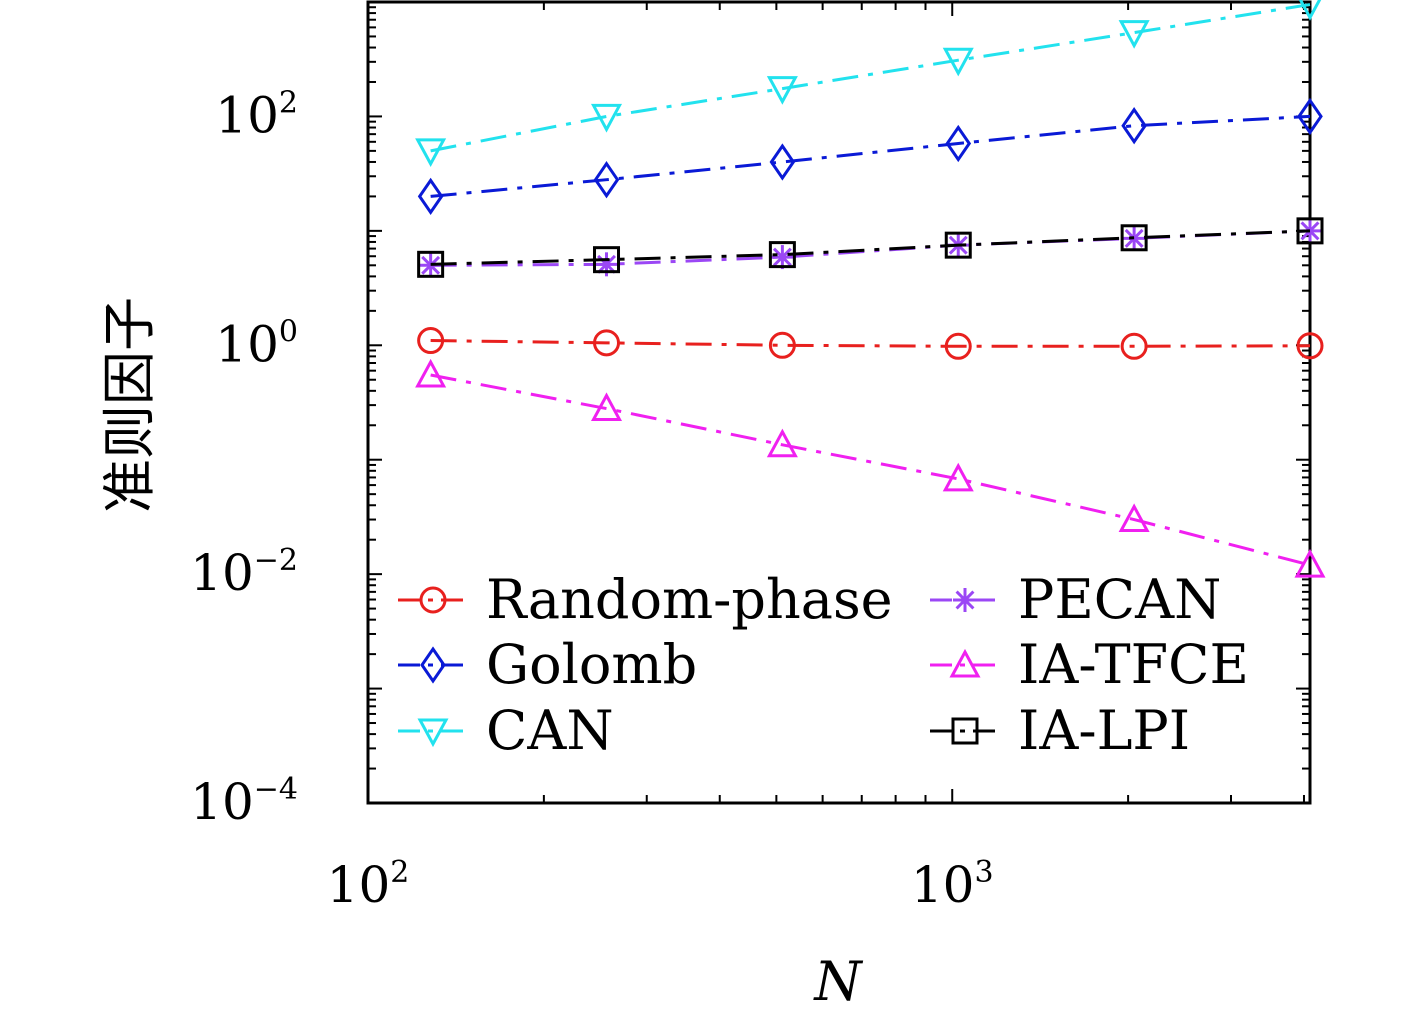  I want to click on legend-item-pecan: PECAN, so click(1075, 599).